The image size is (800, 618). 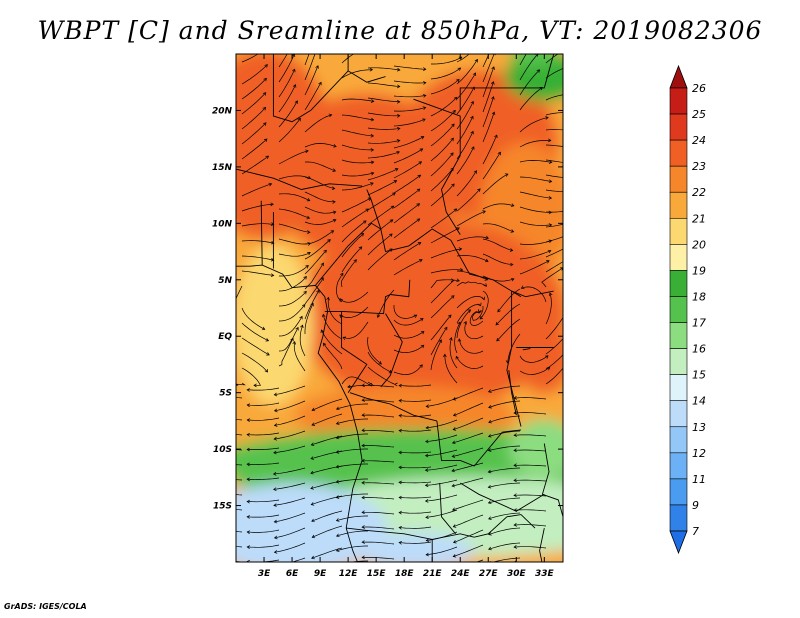 I want to click on colorbar-label: 22, so click(x=699, y=192).